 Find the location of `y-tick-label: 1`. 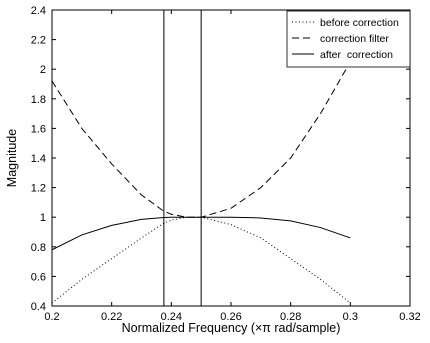

y-tick-label: 1 is located at coordinates (43, 218).